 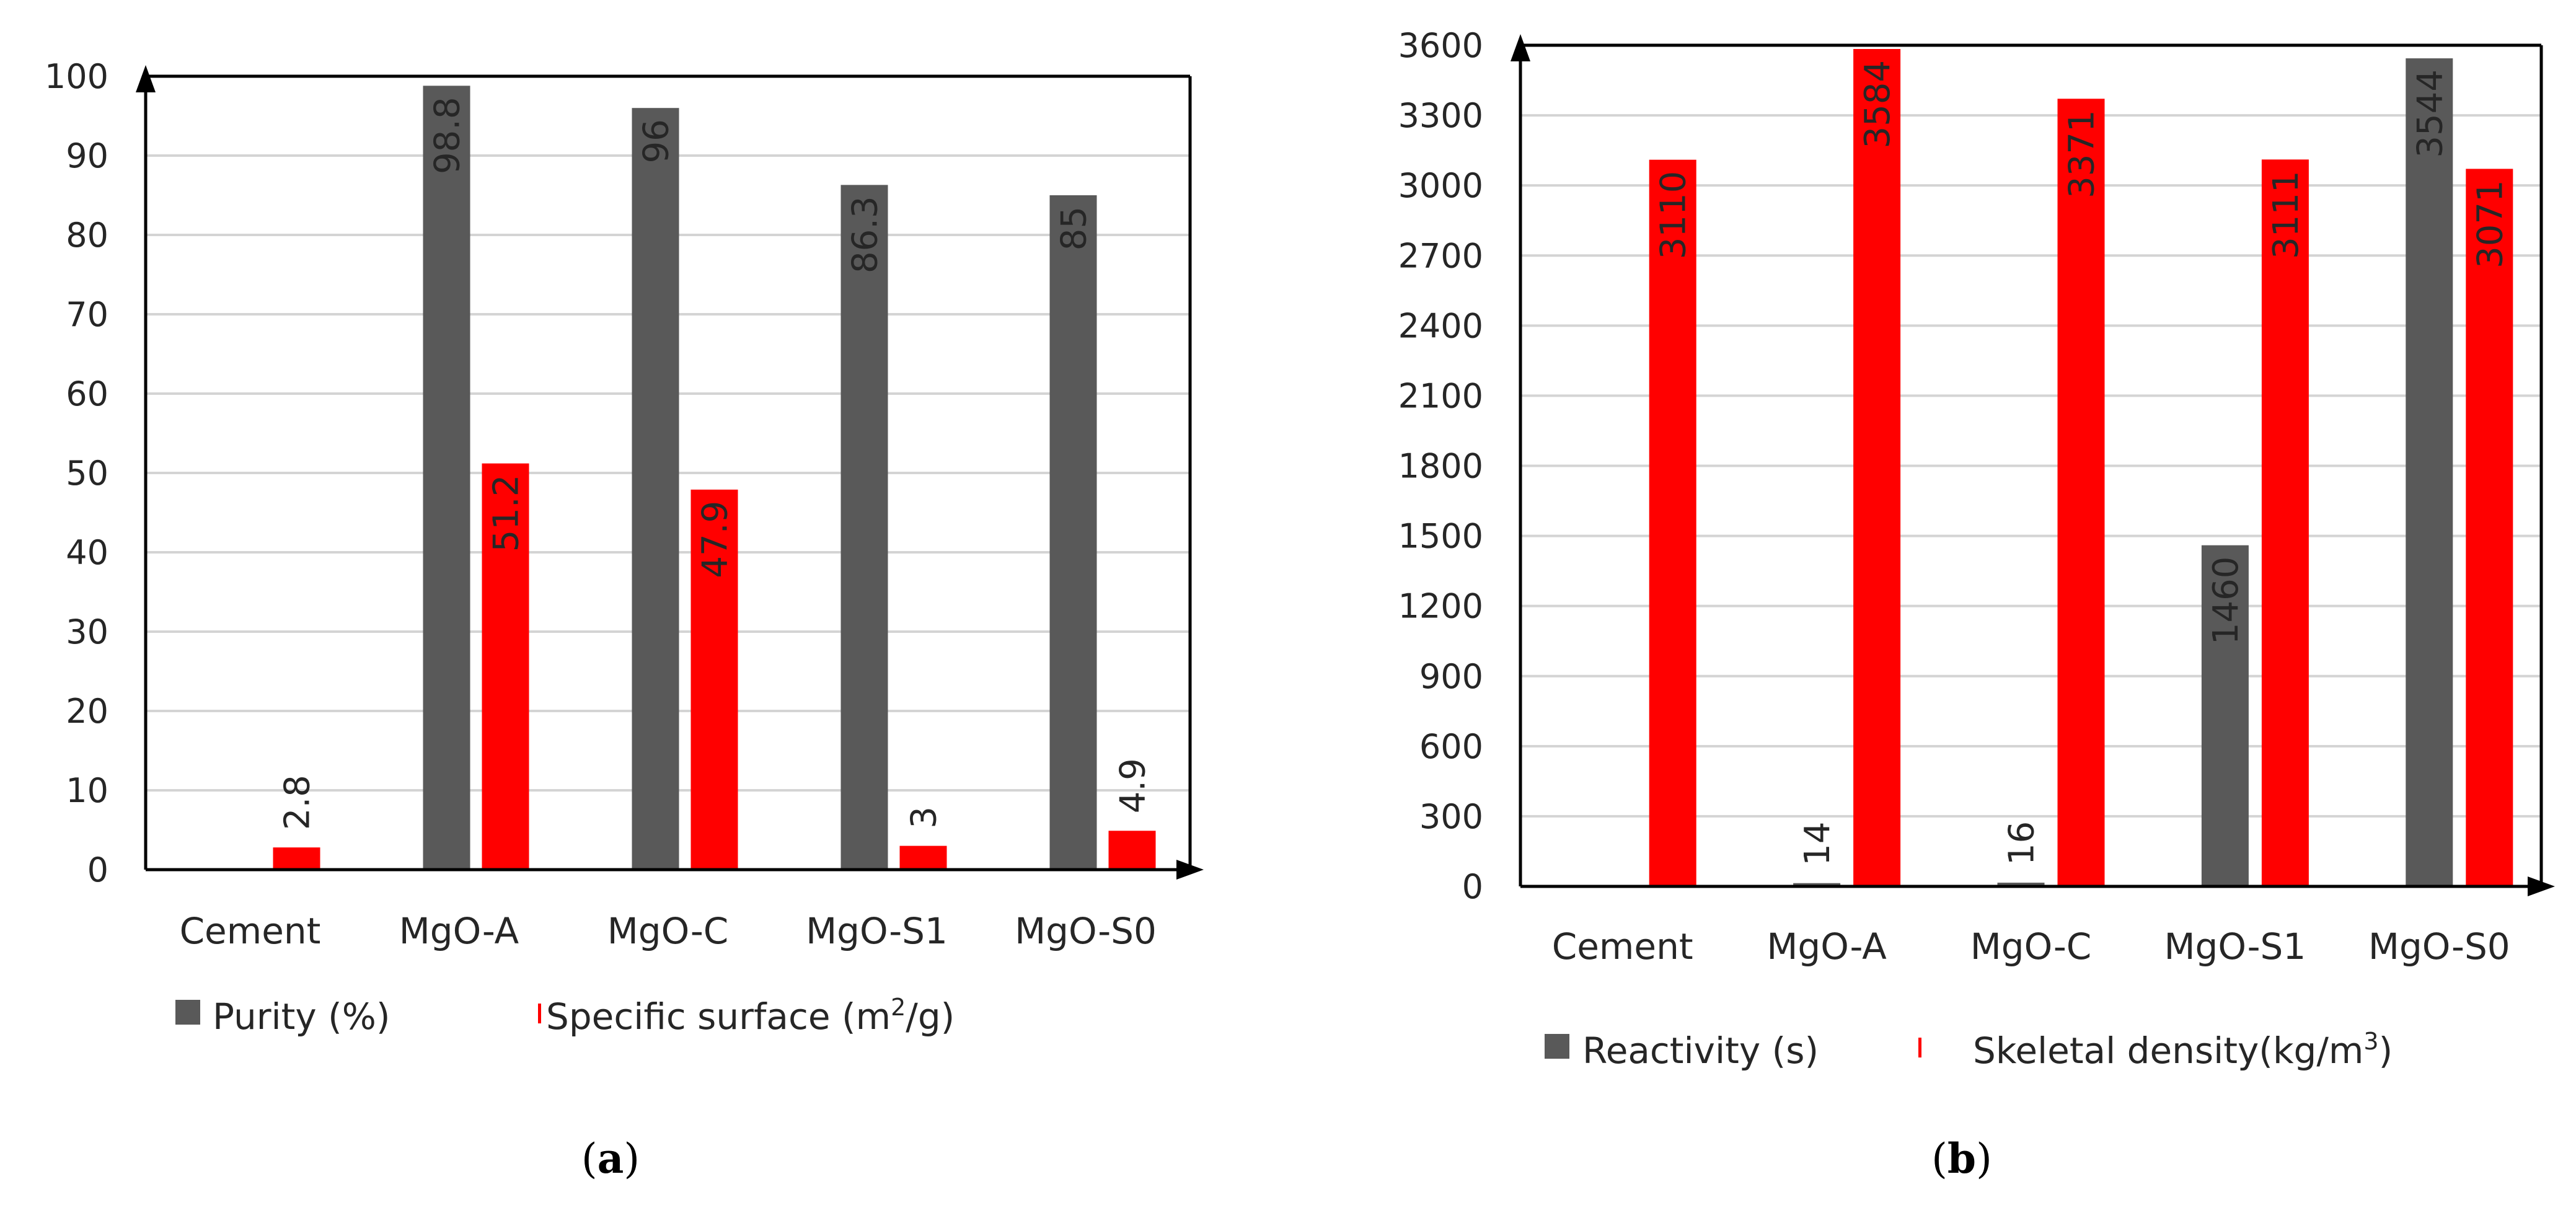 I want to click on y-tick-label: 60, so click(x=87, y=393).